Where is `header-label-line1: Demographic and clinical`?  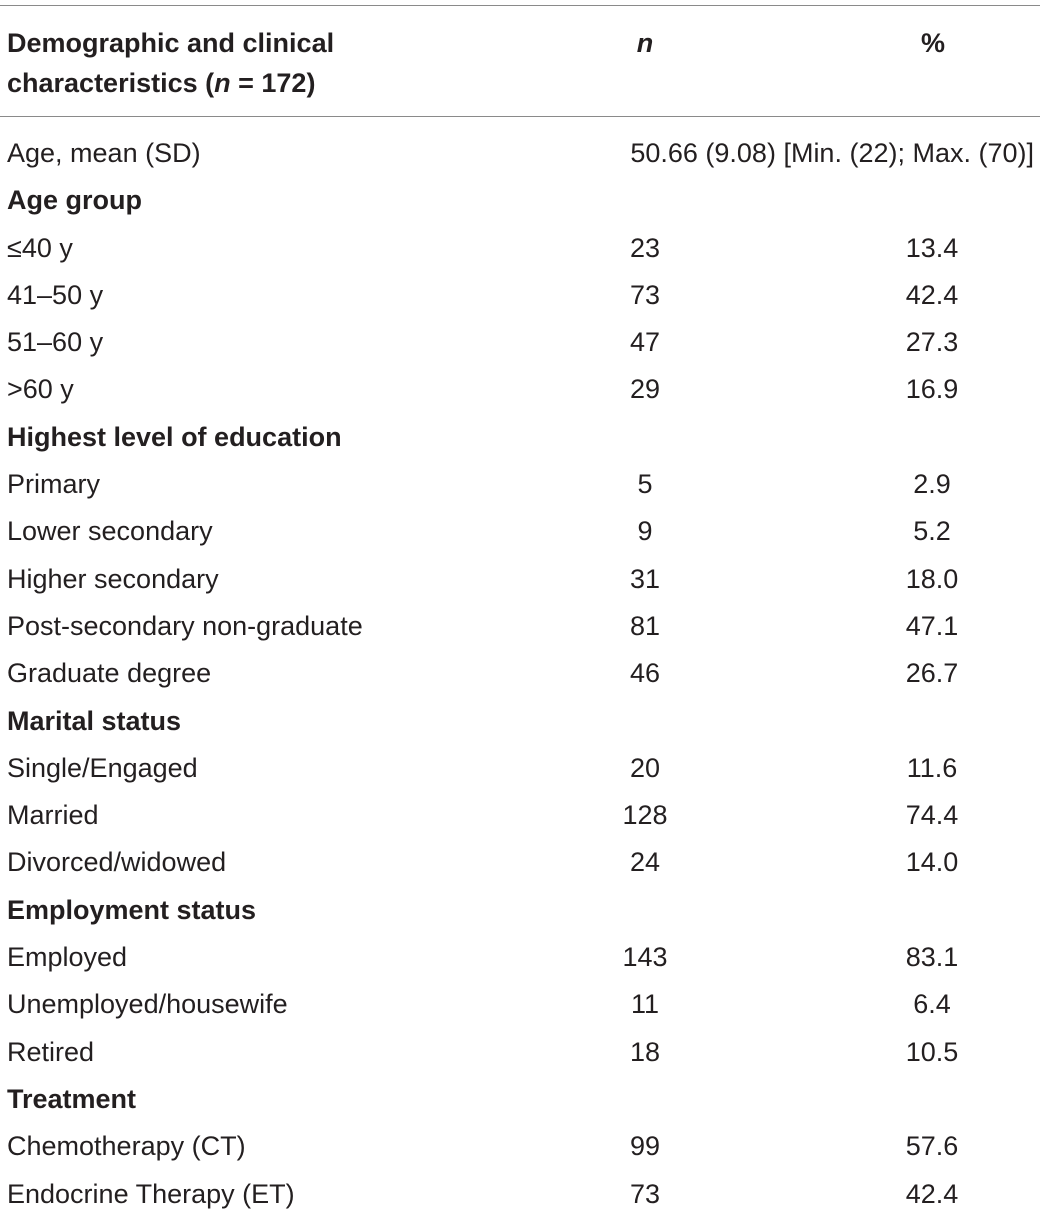 header-label-line1: Demographic and clinical is located at coordinates (171, 43).